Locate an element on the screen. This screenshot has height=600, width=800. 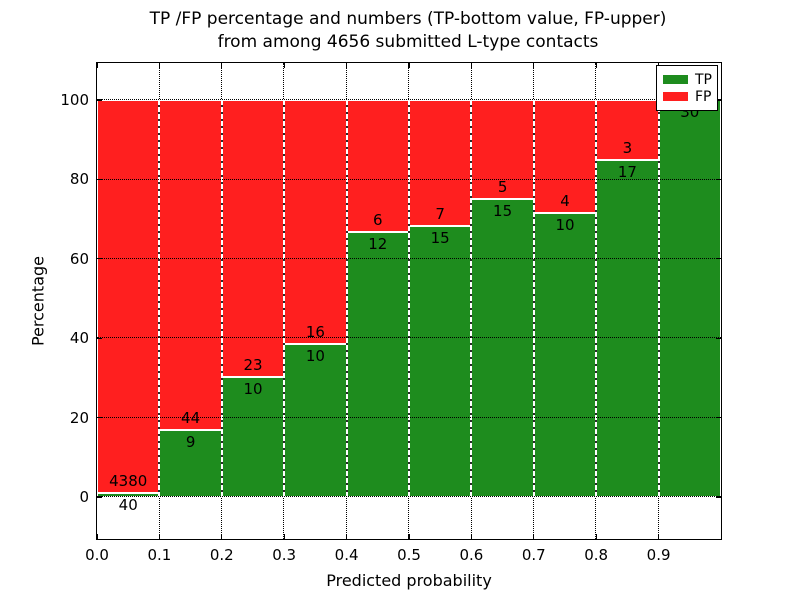
y-axis-label: Percentage is located at coordinates (38, 301).